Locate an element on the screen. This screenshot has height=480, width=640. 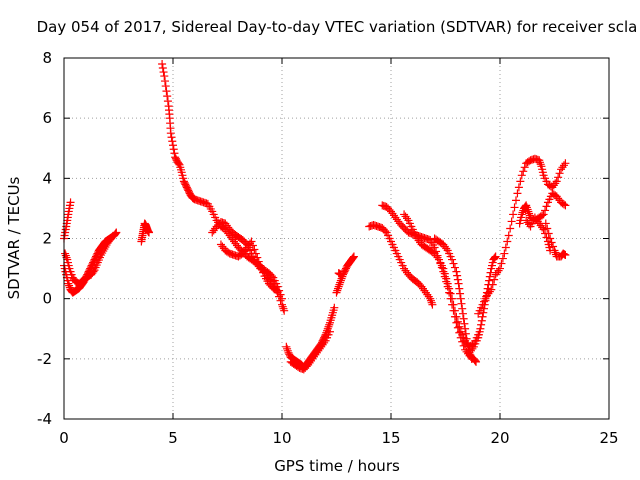
series-arc-a is located at coordinates (67, 220).